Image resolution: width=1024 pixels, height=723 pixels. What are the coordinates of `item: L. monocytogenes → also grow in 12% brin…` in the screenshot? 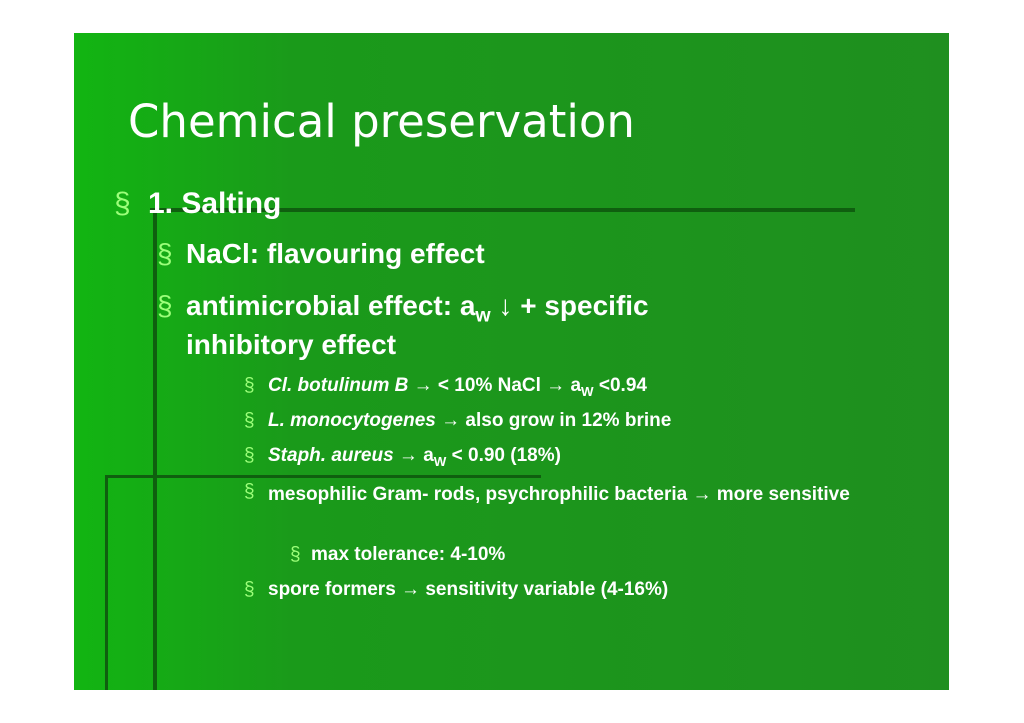 It's located at (469, 421).